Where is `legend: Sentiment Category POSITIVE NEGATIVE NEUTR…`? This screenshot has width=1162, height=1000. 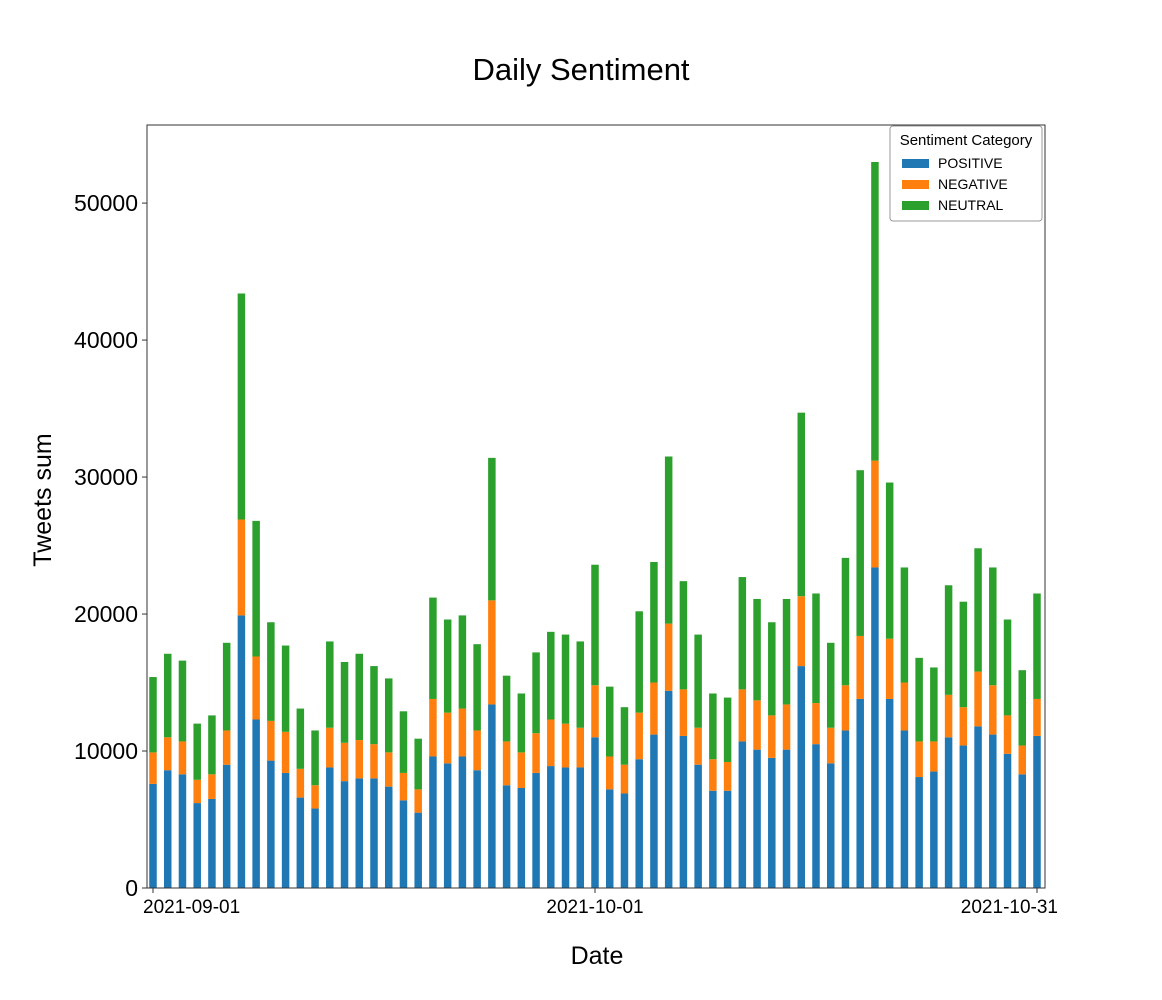
legend: Sentiment Category POSITIVE NEGATIVE NEUTR… is located at coordinates (966, 173).